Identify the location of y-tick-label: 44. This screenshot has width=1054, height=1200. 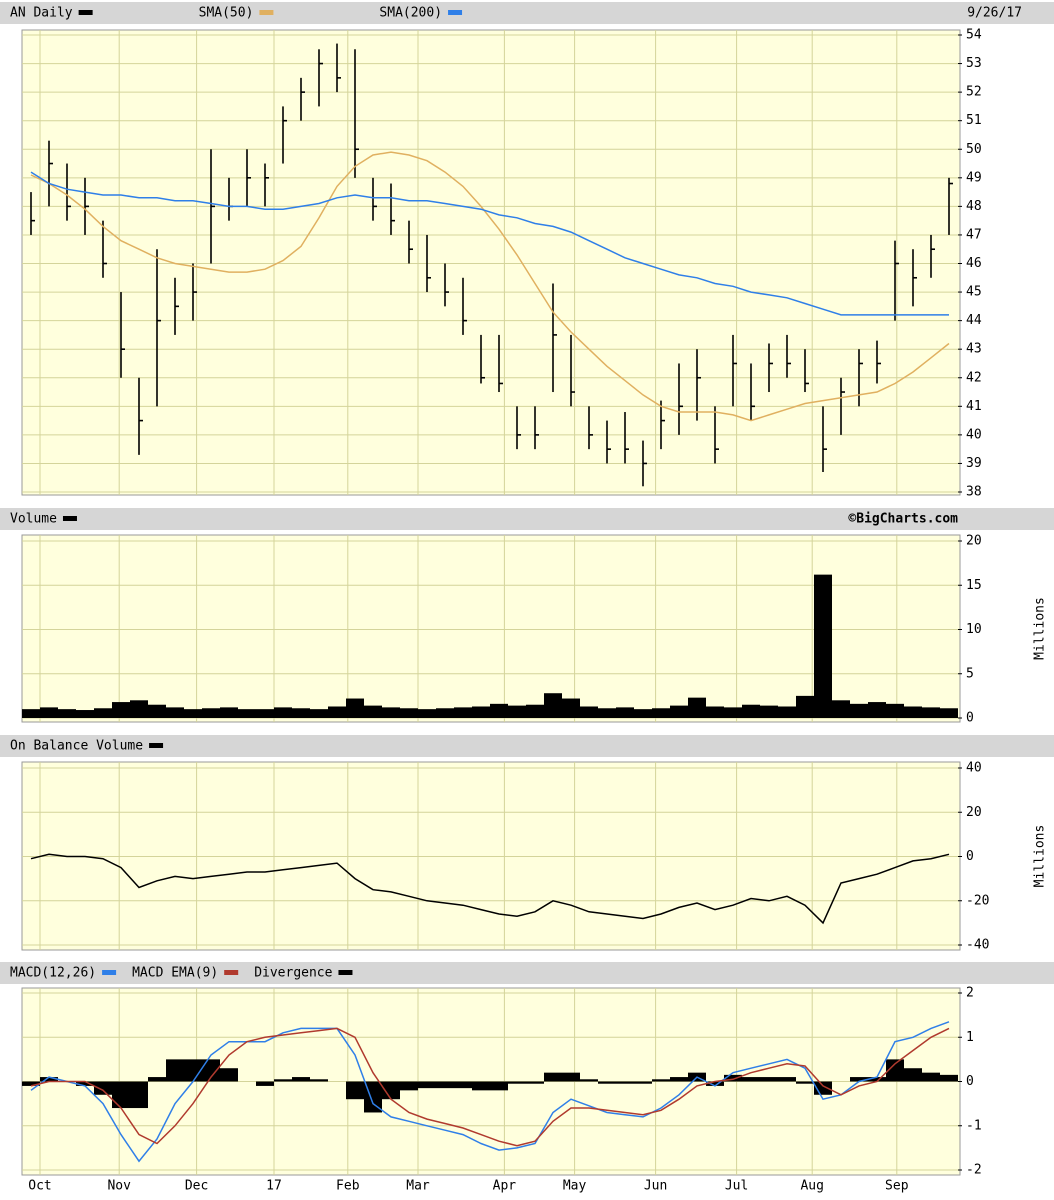
(974, 320).